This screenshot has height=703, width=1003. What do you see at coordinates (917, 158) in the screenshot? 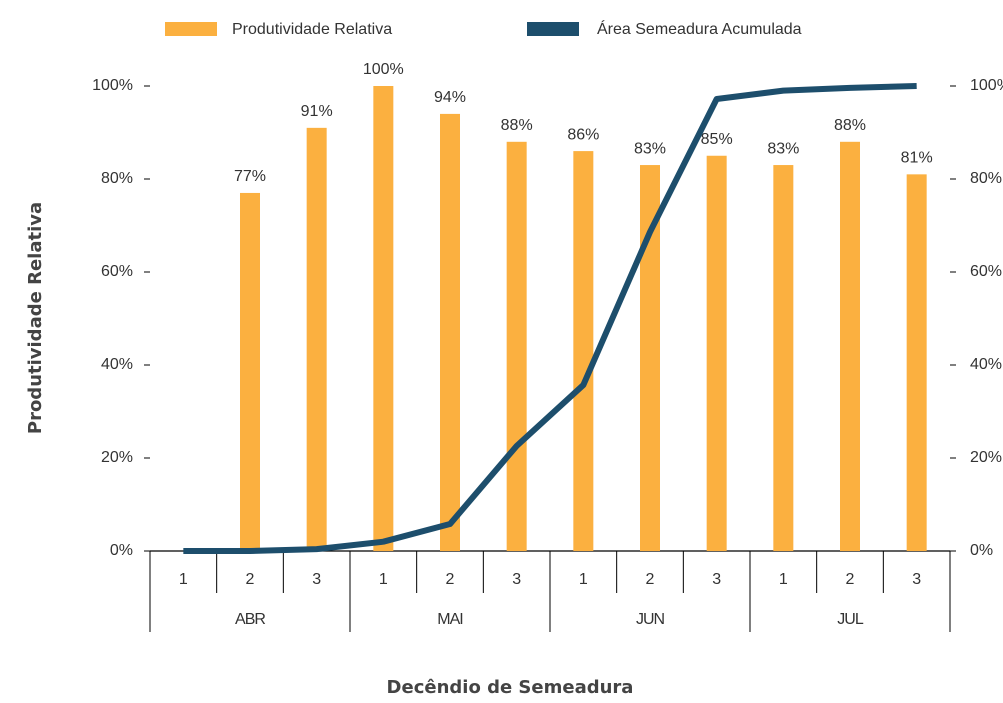
I see `data-label: 81%` at bounding box center [917, 158].